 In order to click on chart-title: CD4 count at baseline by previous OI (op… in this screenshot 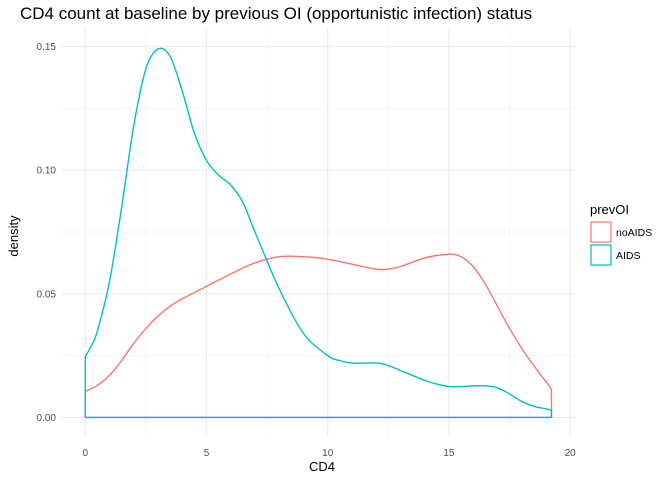, I will do `click(276, 13)`.